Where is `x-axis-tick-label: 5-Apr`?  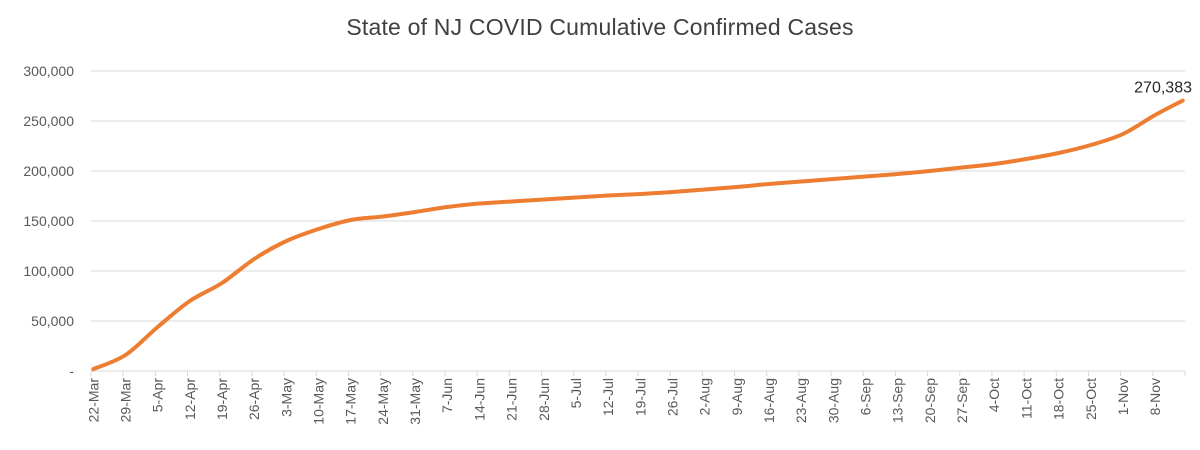 x-axis-tick-label: 5-Apr is located at coordinates (158, 395).